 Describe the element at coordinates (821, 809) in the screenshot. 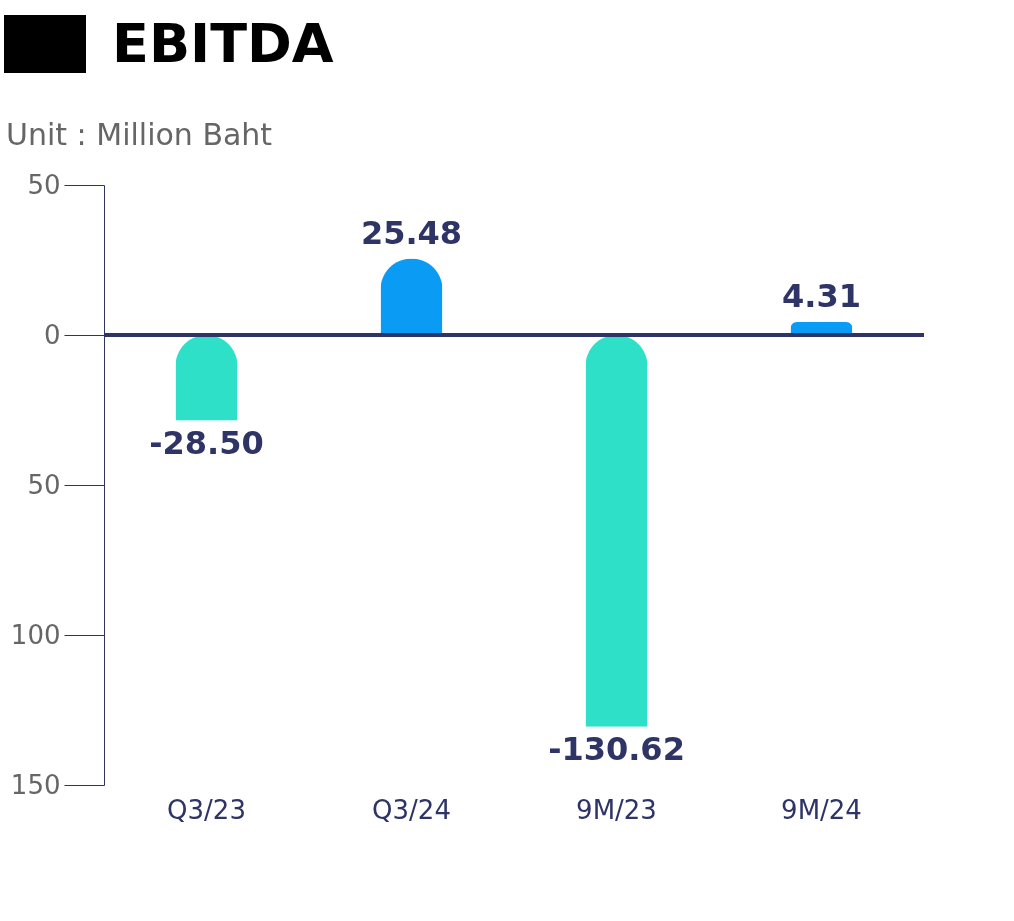

I see `x-tick-label: 9M/24` at that location.